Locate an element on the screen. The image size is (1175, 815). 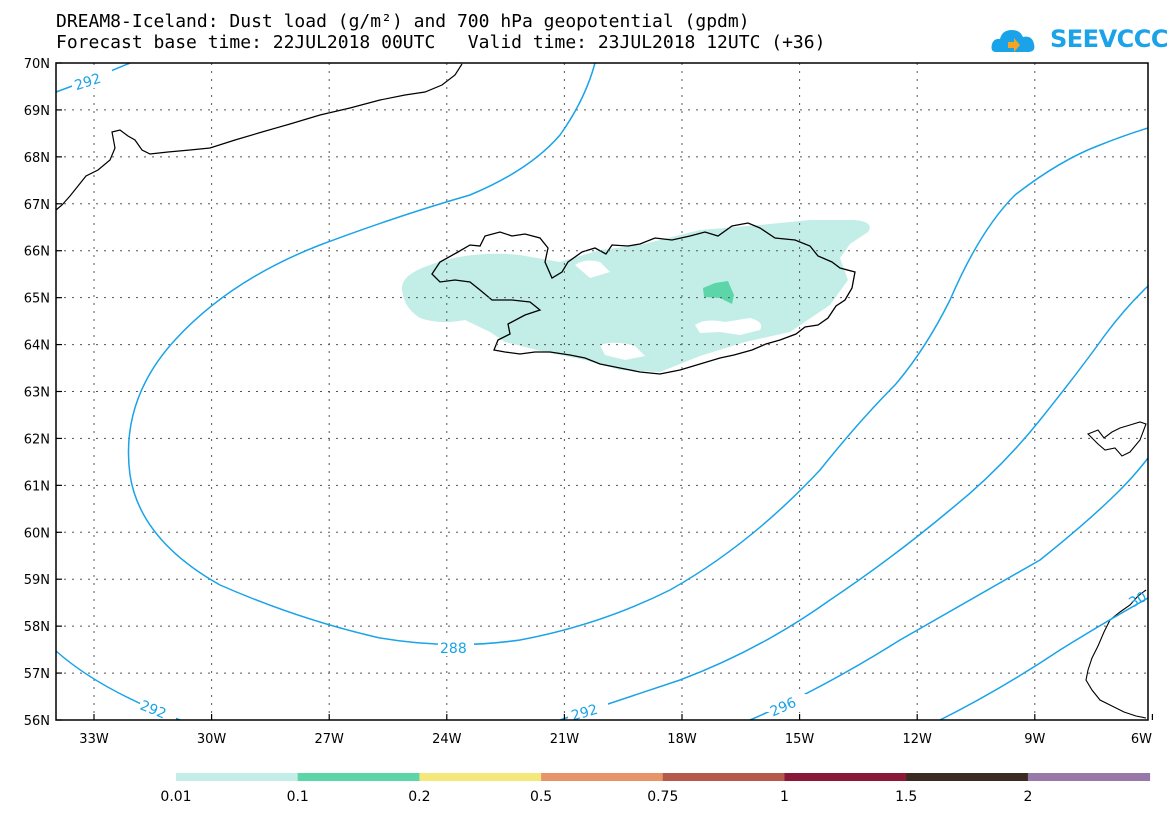
lon-label: 27W is located at coordinates (329, 739).